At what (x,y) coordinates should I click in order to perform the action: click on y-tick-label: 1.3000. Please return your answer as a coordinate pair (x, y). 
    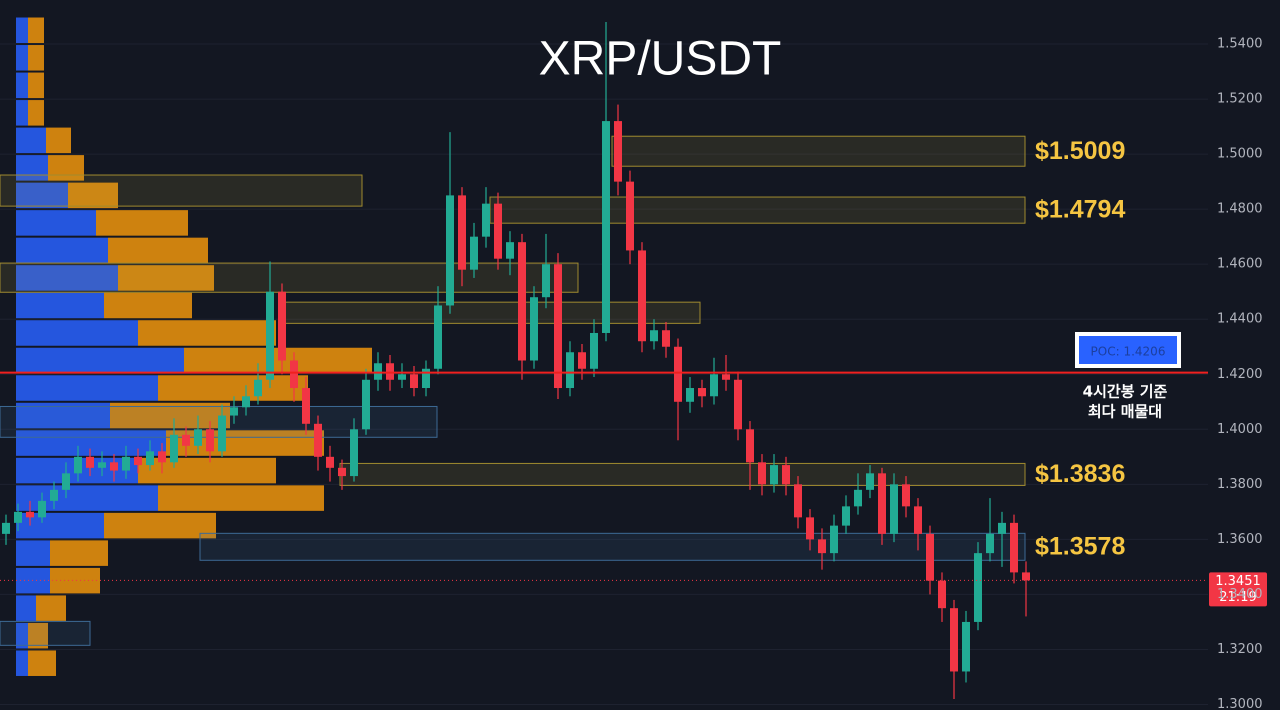
    Looking at the image, I should click on (1240, 703).